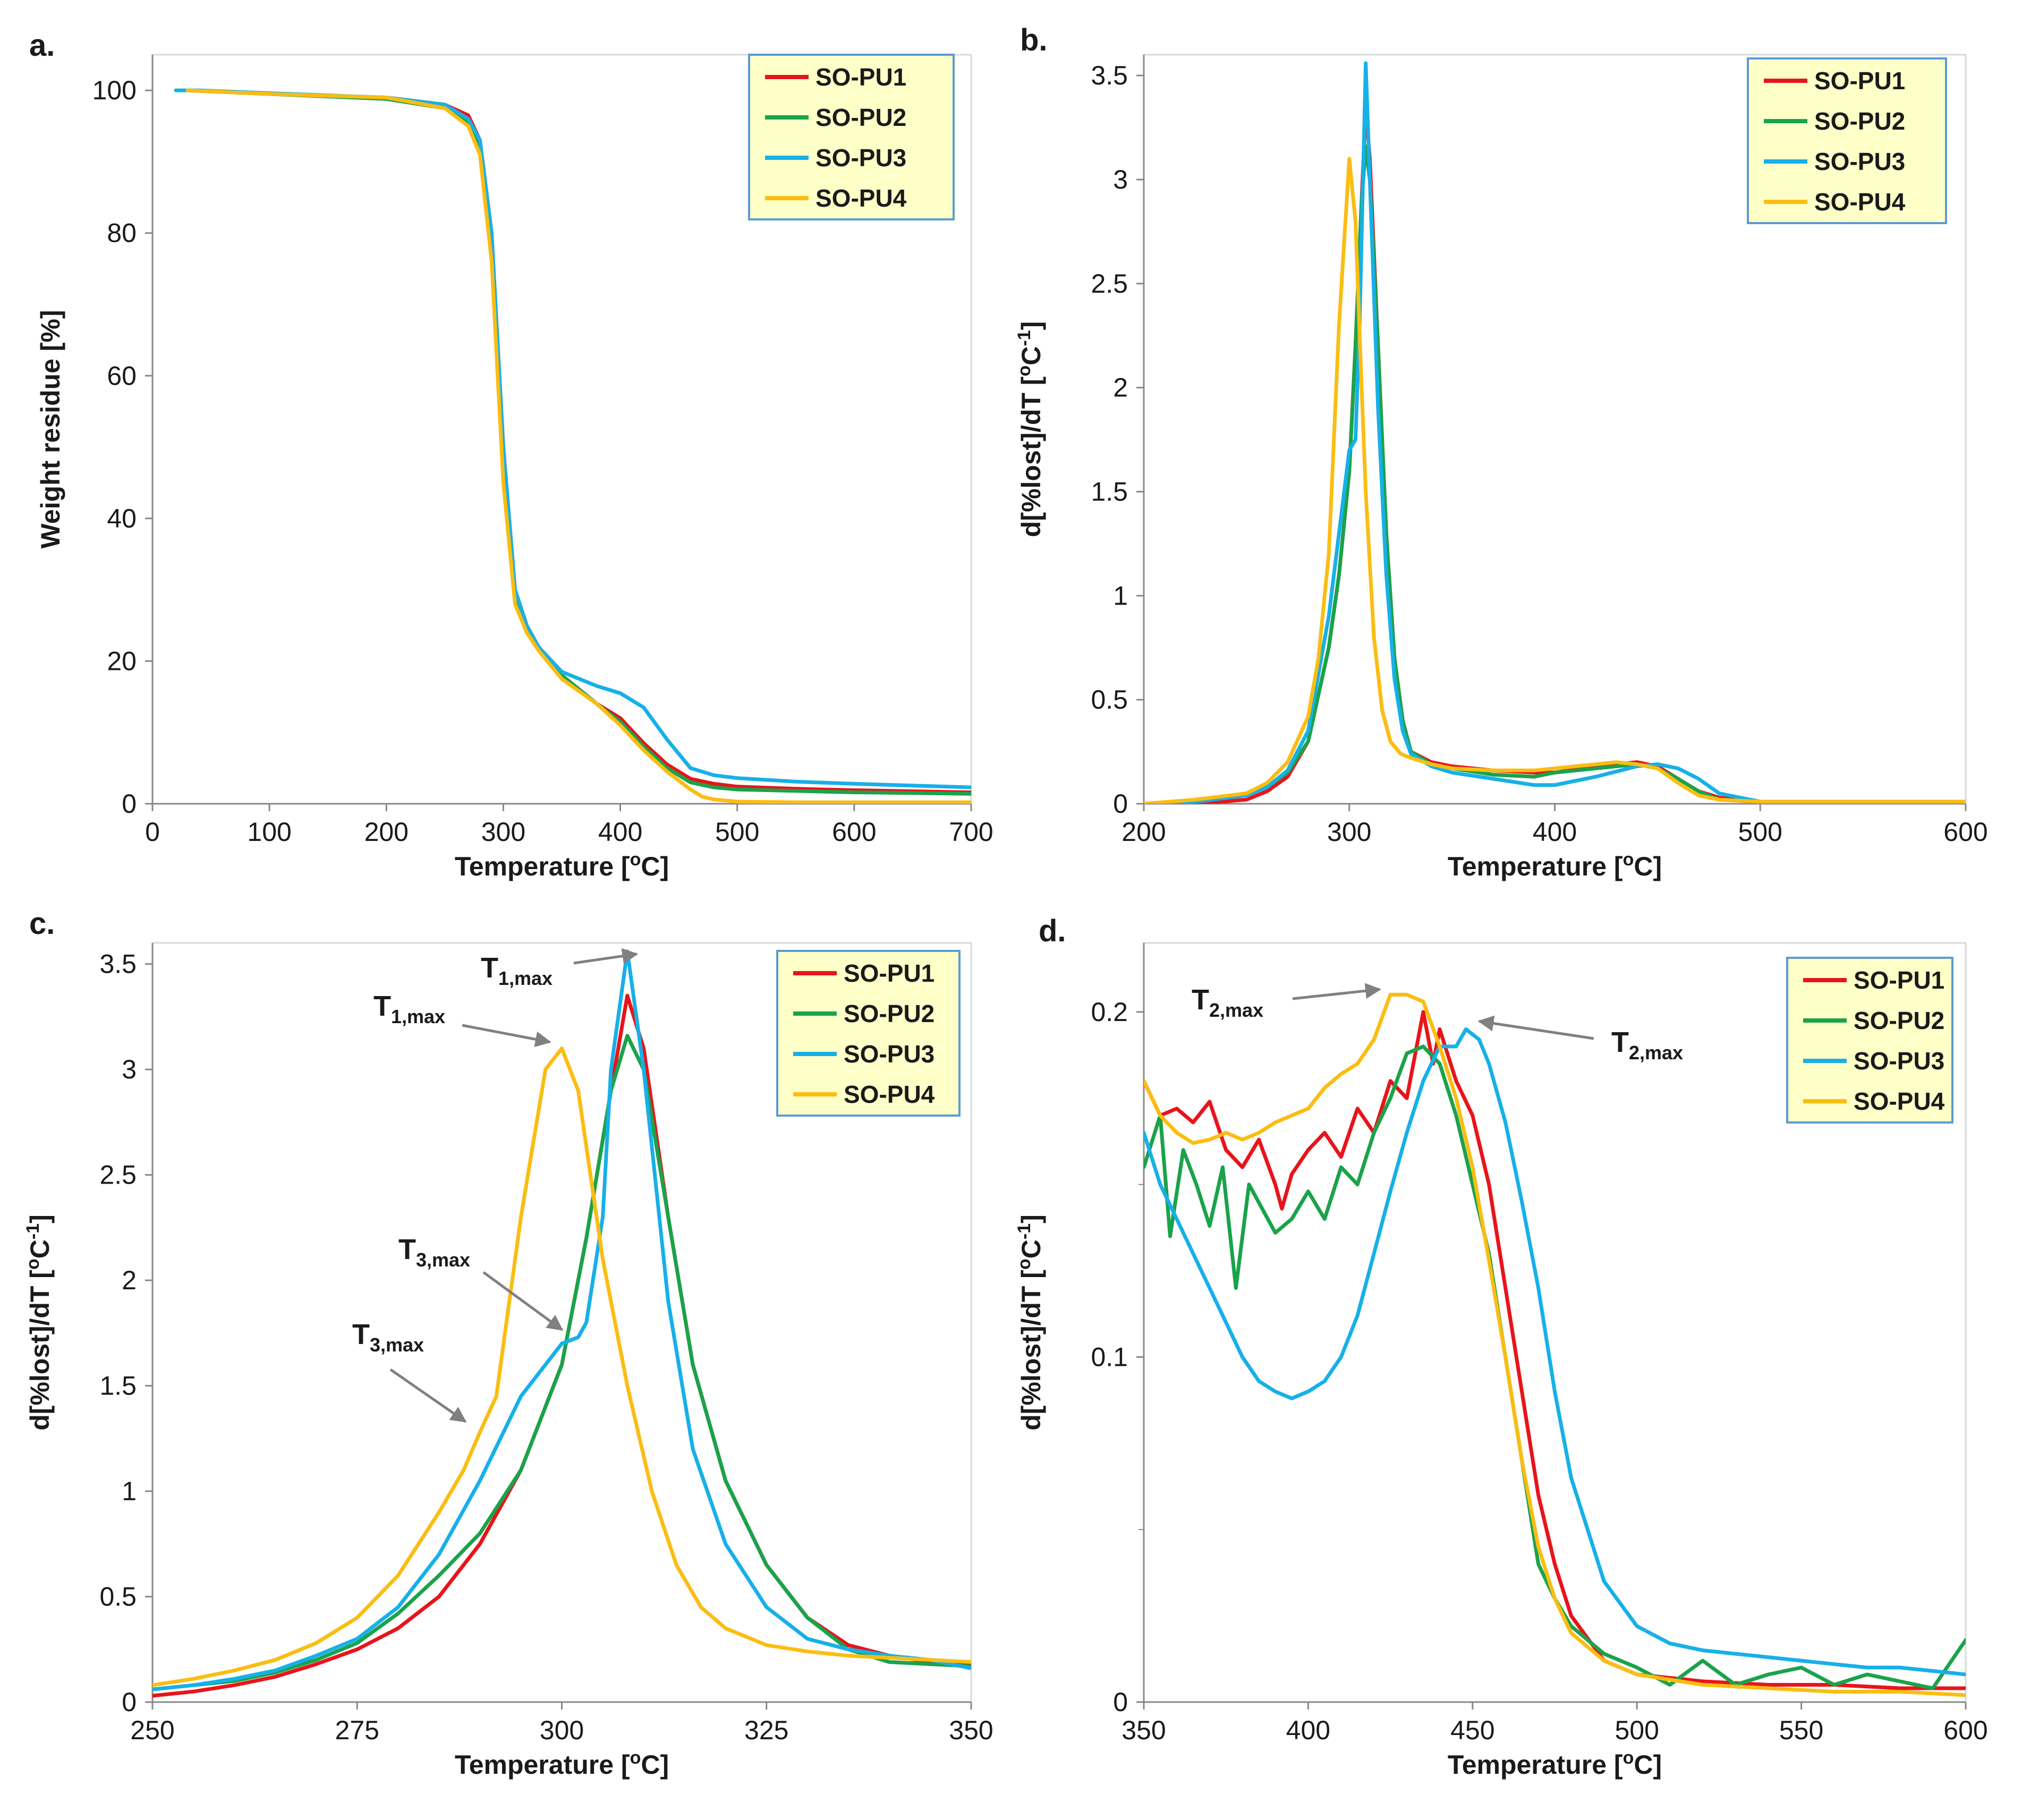 This screenshot has width=2022, height=1820. What do you see at coordinates (114, 90) in the screenshot?
I see `y-tick-label: 100` at bounding box center [114, 90].